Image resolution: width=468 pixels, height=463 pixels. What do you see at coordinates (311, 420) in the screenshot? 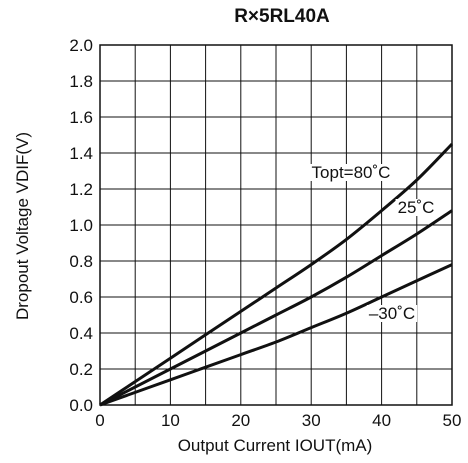
I see `x-tick-label: 30` at bounding box center [311, 420].